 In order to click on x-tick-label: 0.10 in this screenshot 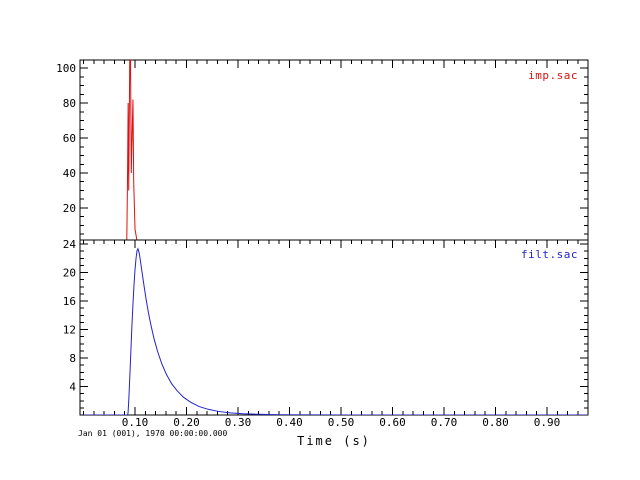, I will do `click(135, 422)`.